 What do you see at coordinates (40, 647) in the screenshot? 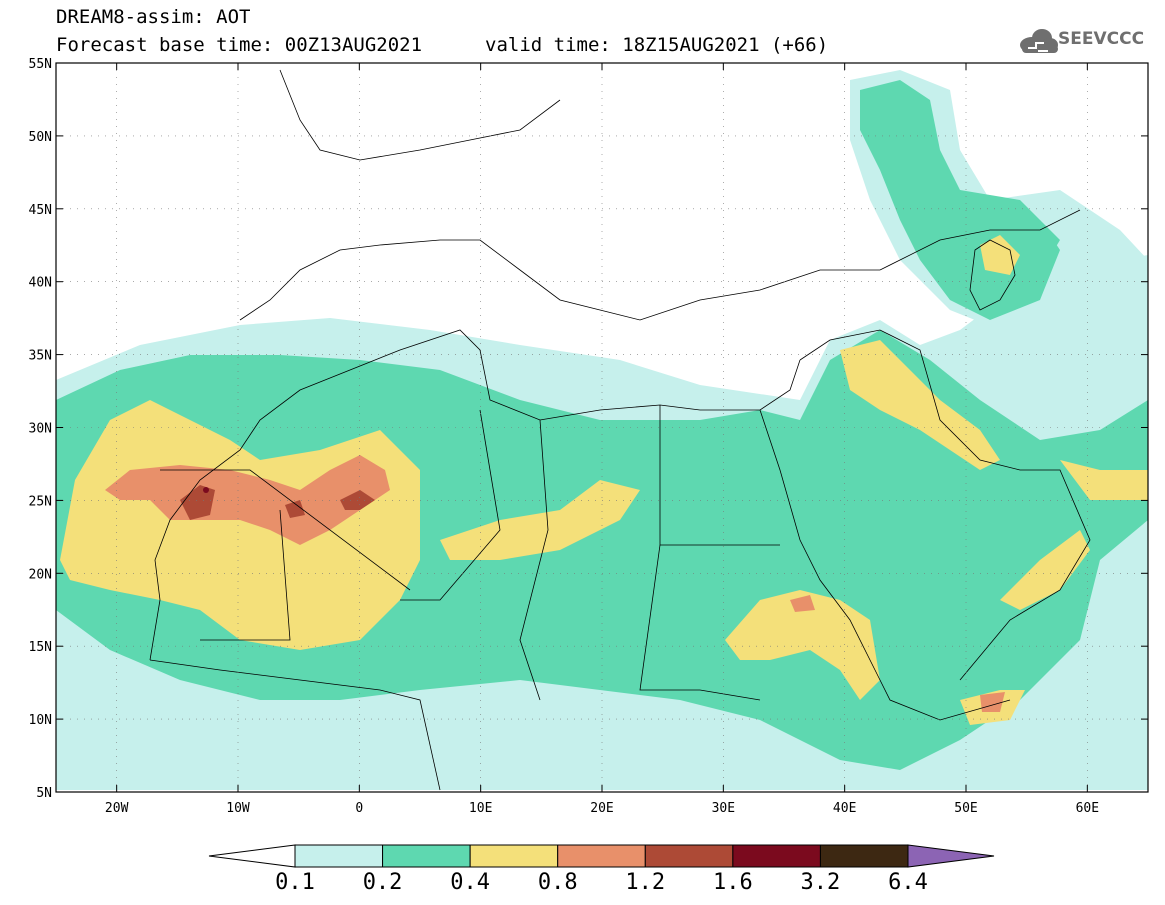
I see `lat-label: 15N` at bounding box center [40, 647].